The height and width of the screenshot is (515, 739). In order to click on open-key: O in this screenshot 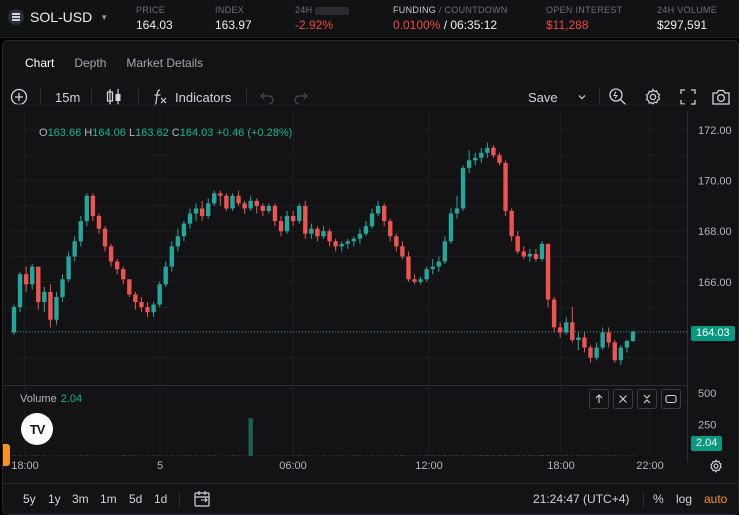, I will do `click(43, 133)`.